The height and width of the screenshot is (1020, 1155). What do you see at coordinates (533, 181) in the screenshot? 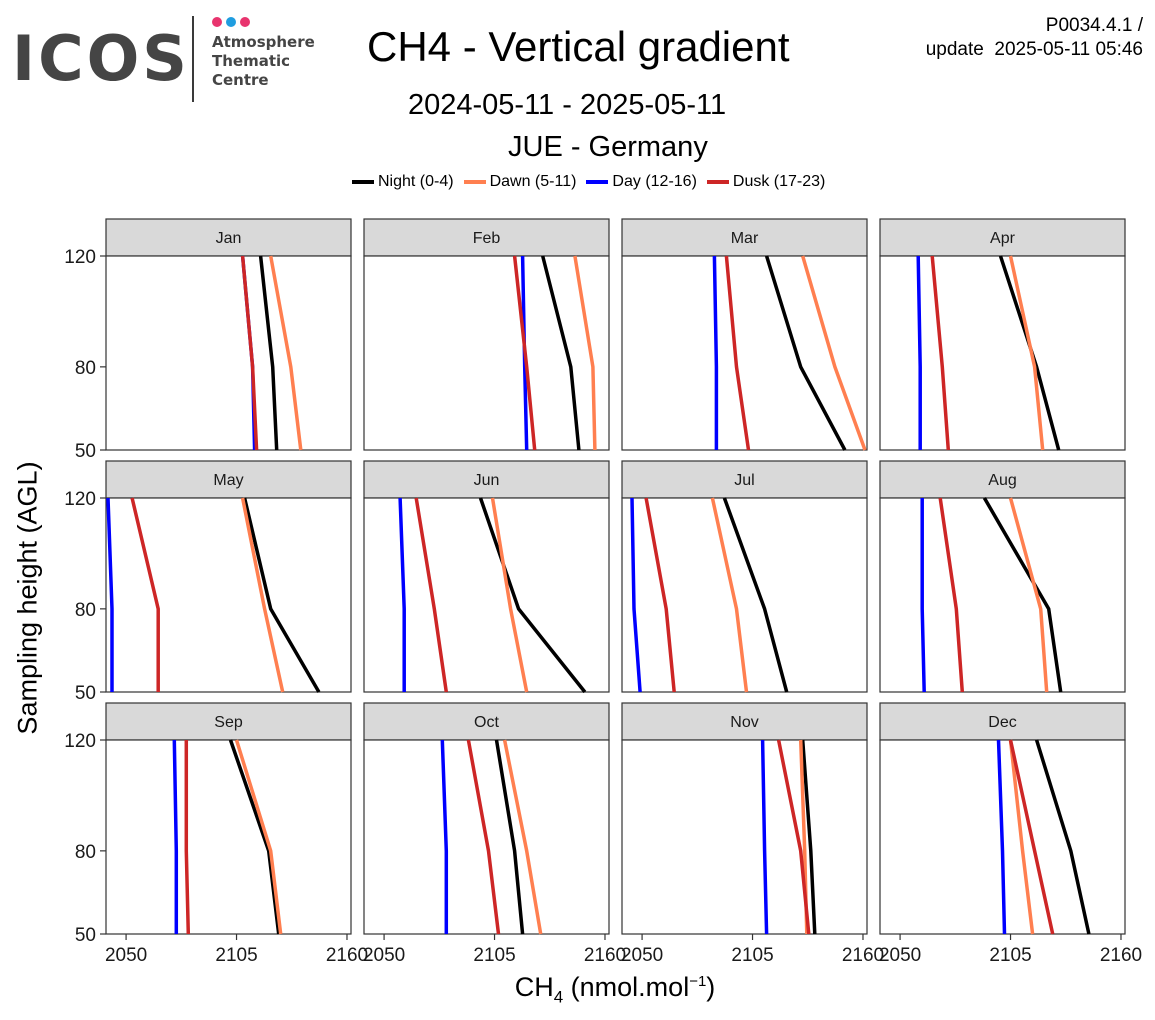
I see `legend-label: Dawn (5-11)` at bounding box center [533, 181].